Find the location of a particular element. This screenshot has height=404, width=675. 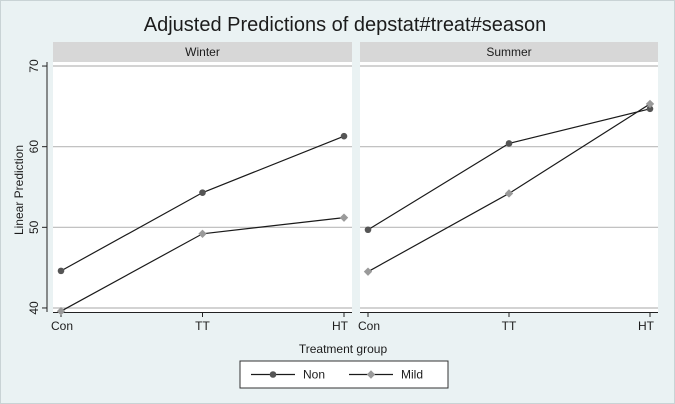

strip-winter is located at coordinates (202, 52).